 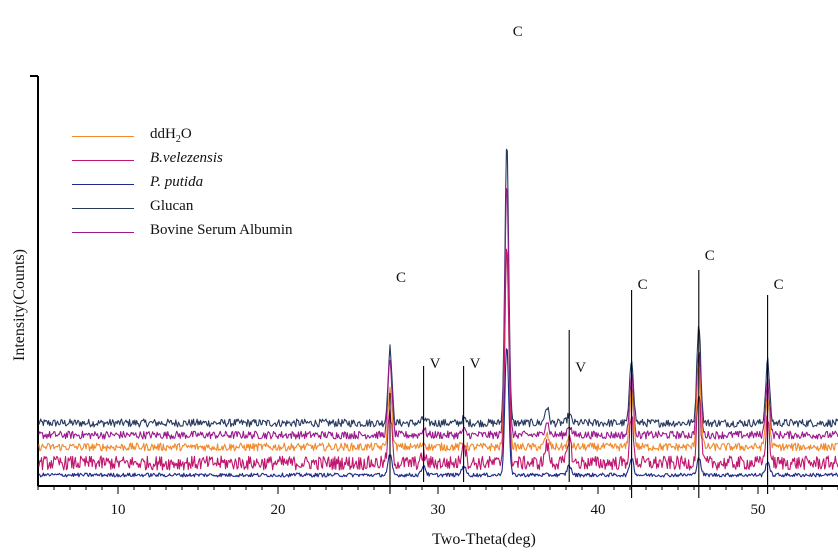 I want to click on legend-item-p-putida: P. putida, so click(x=207, y=184).